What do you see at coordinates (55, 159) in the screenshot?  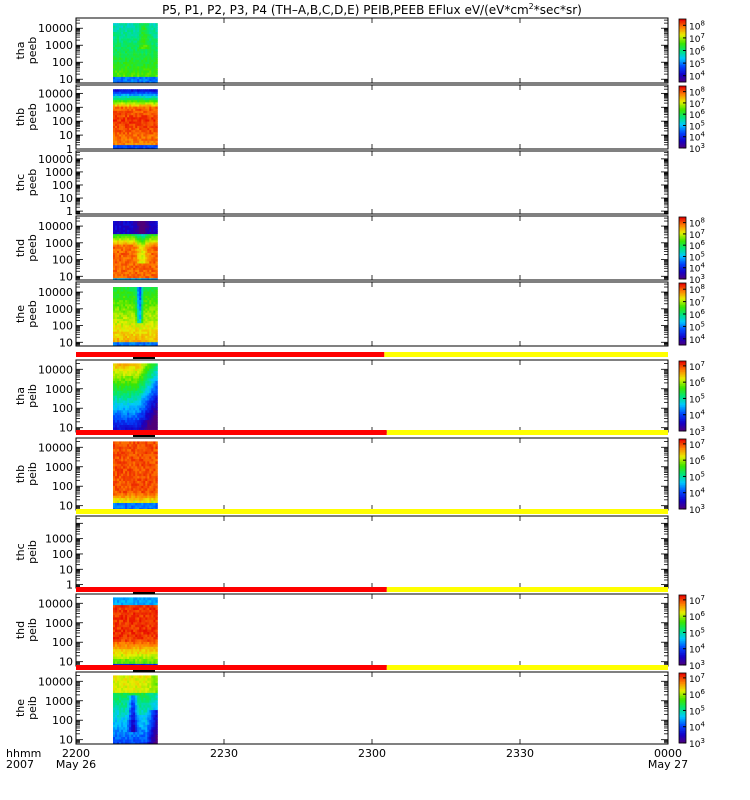 I see `y-tick-label: 10000` at bounding box center [55, 159].